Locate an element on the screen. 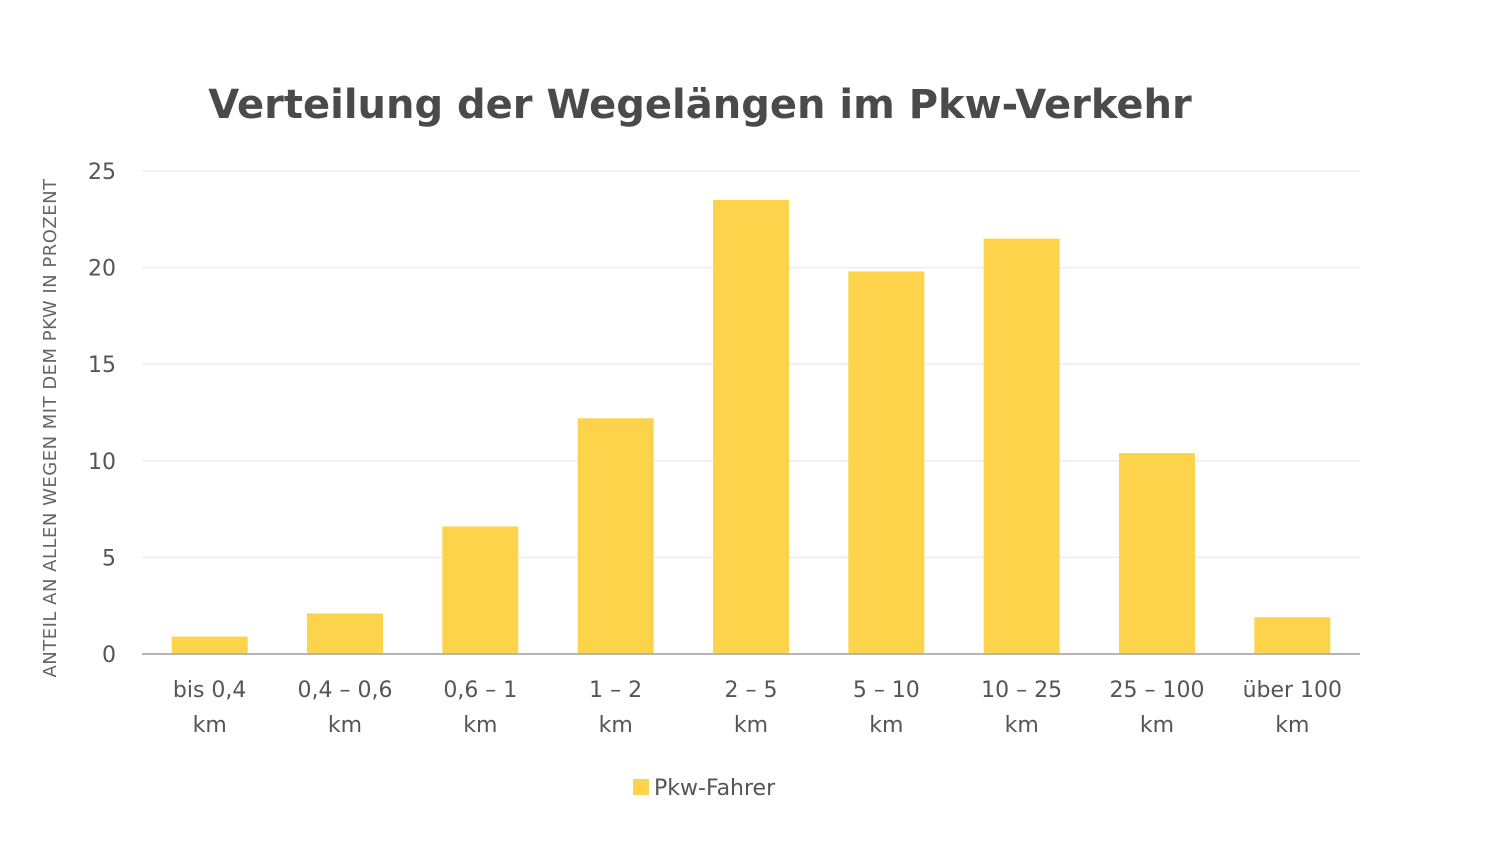 The width and height of the screenshot is (1500, 844). y-axis-ticks: 0 5 10 15 20 25 is located at coordinates (102, 414).